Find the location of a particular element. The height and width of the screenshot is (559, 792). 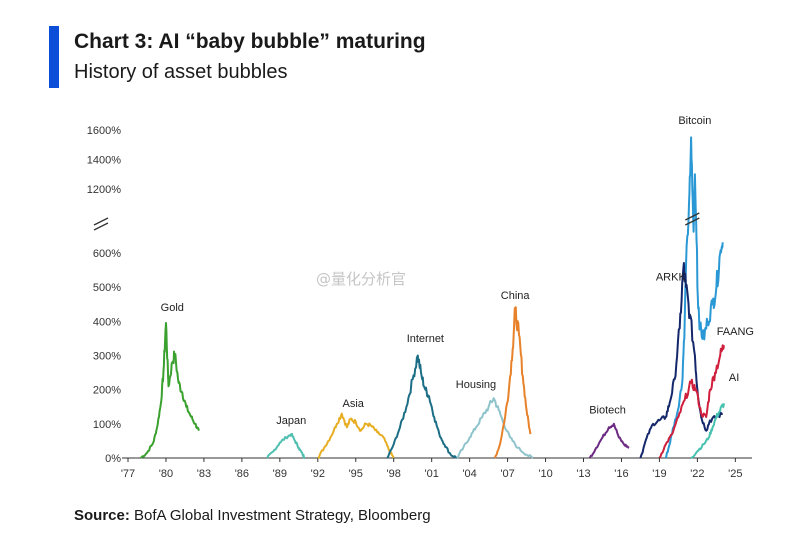

chart-title: Chart 3: AI “baby bubble” maturing is located at coordinates (250, 41).